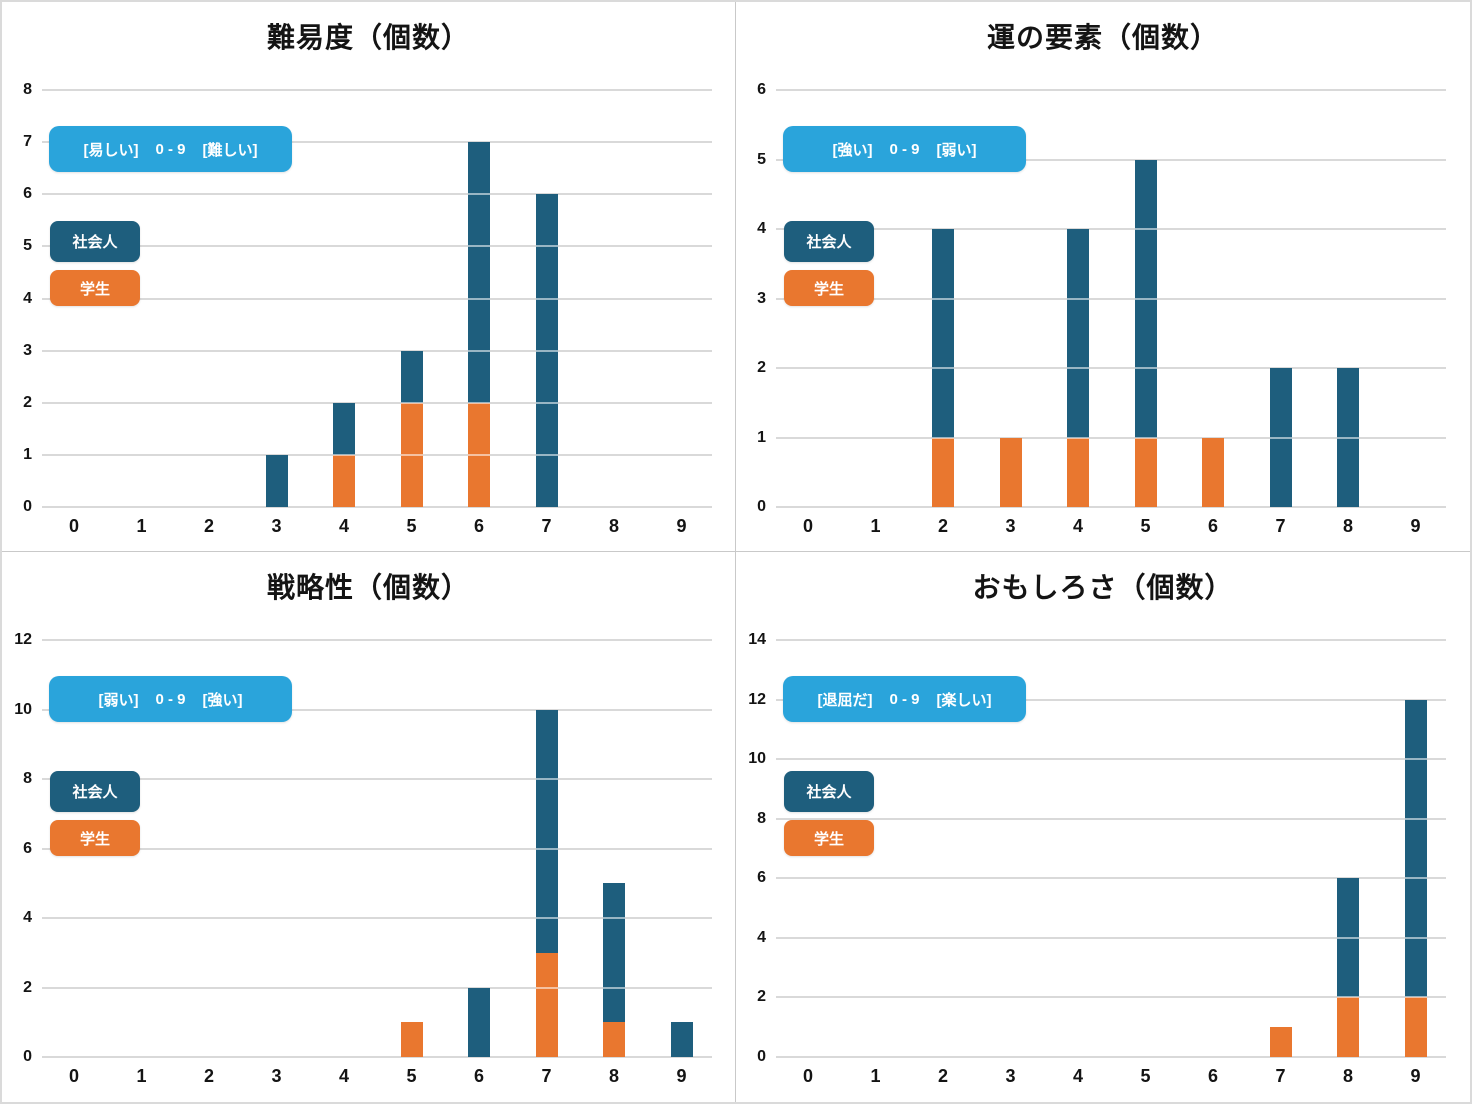 Image resolution: width=1472 pixels, height=1104 pixels. What do you see at coordinates (761, 997) in the screenshot?
I see `y-tick-label: 2` at bounding box center [761, 997].